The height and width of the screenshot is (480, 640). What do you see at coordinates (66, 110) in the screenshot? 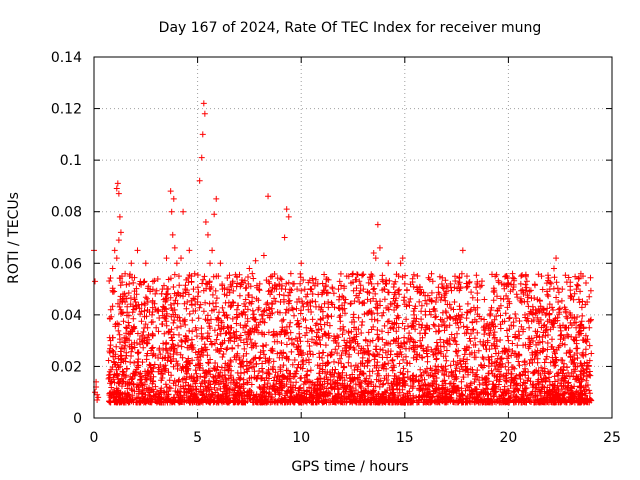
I see `y-tick-label: 0.12` at bounding box center [66, 110].